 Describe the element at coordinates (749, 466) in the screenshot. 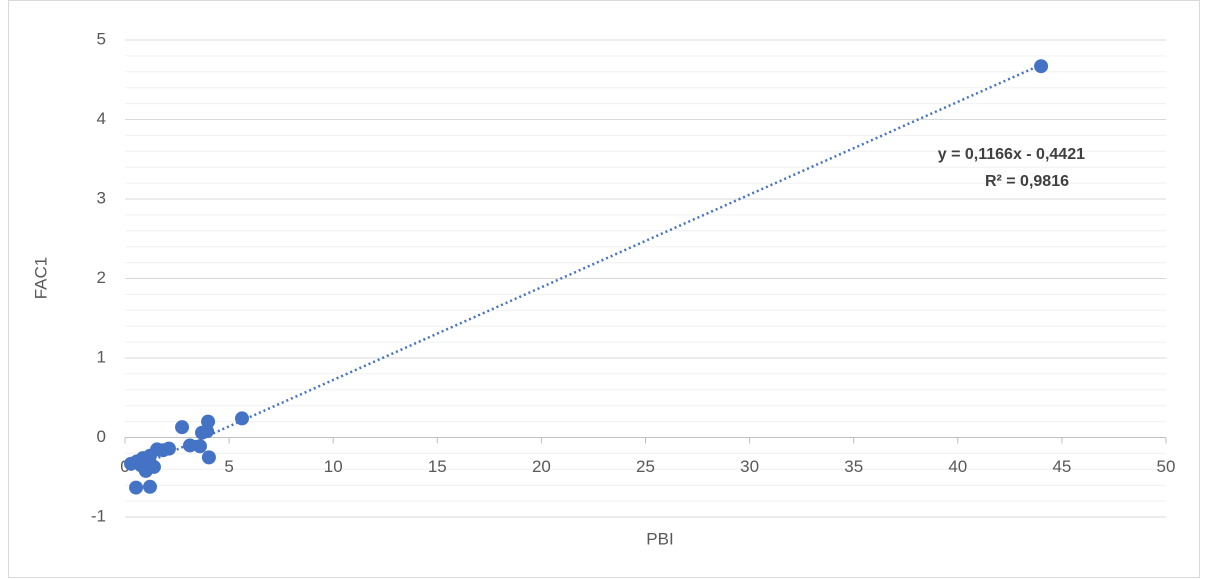

I see `x-tick-label: 30` at that location.